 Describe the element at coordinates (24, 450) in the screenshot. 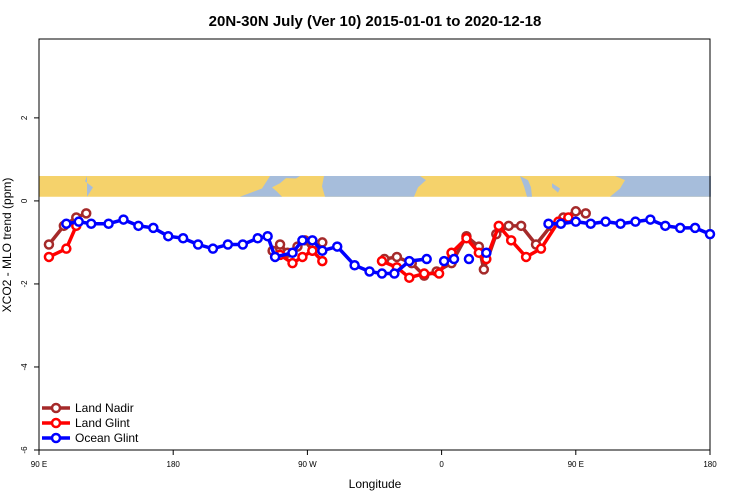

I see `y-tick-label: -6` at that location.